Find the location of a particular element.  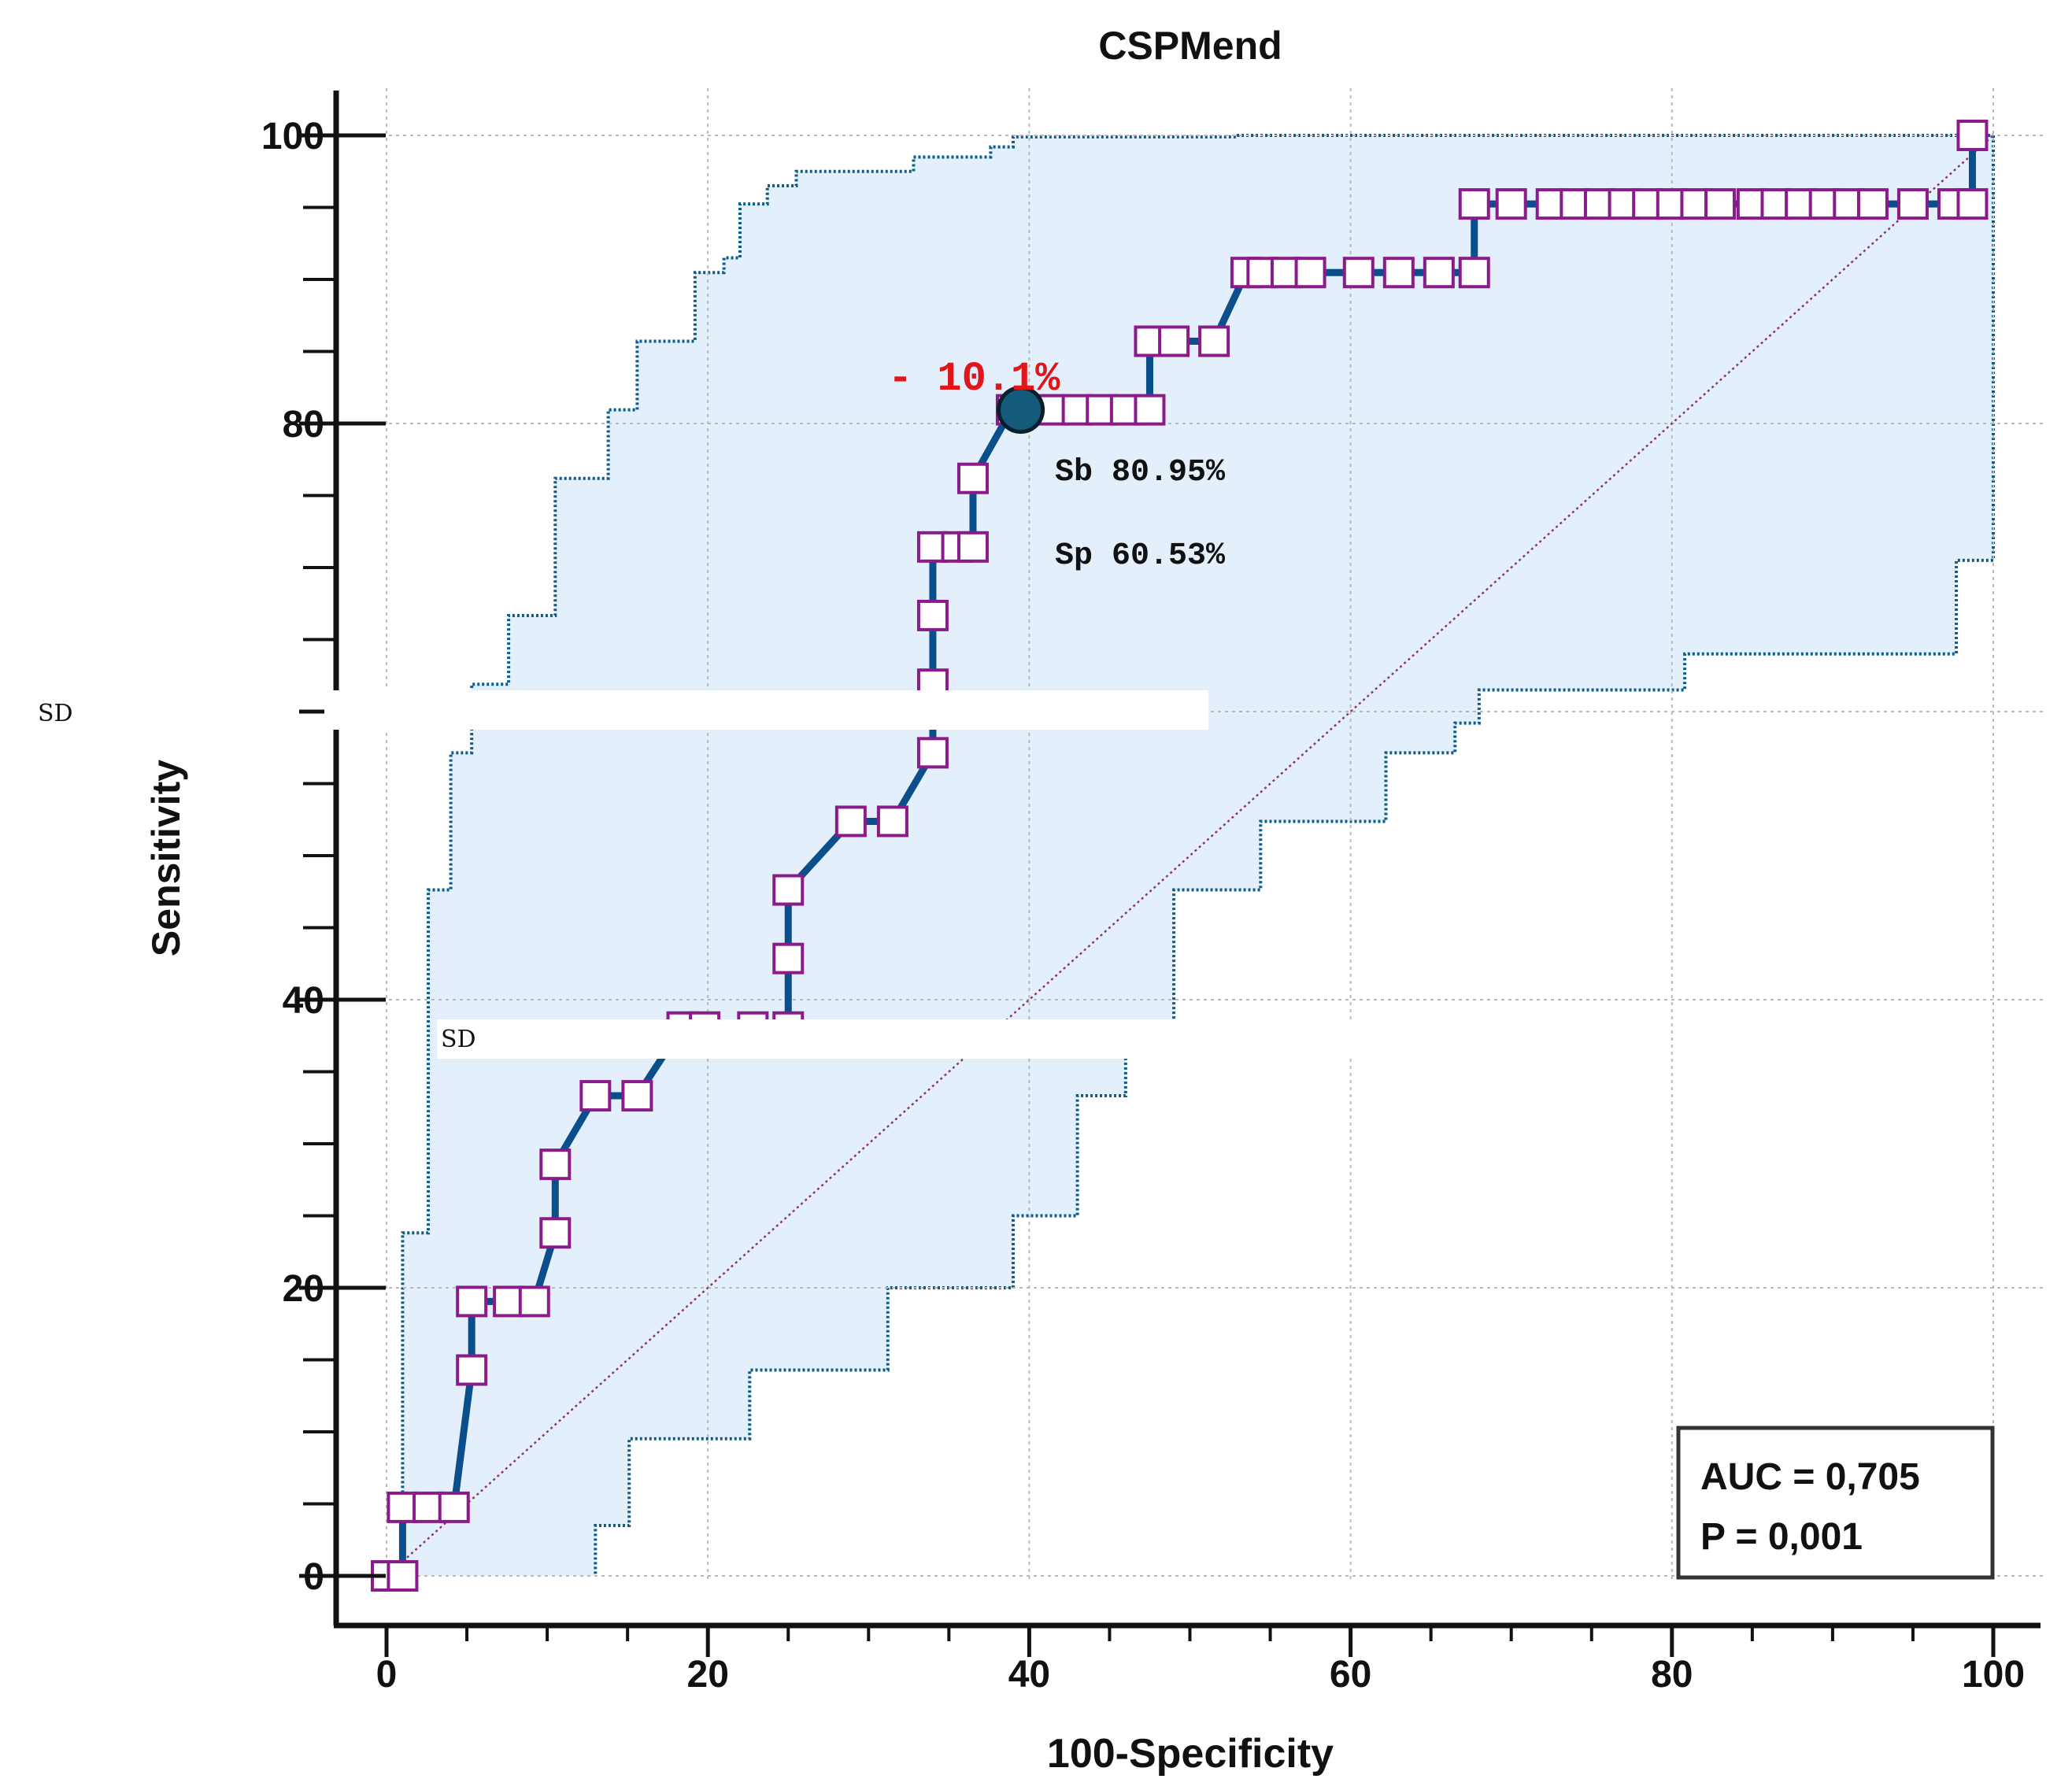

y-tick-label: 100 is located at coordinates (292, 136).